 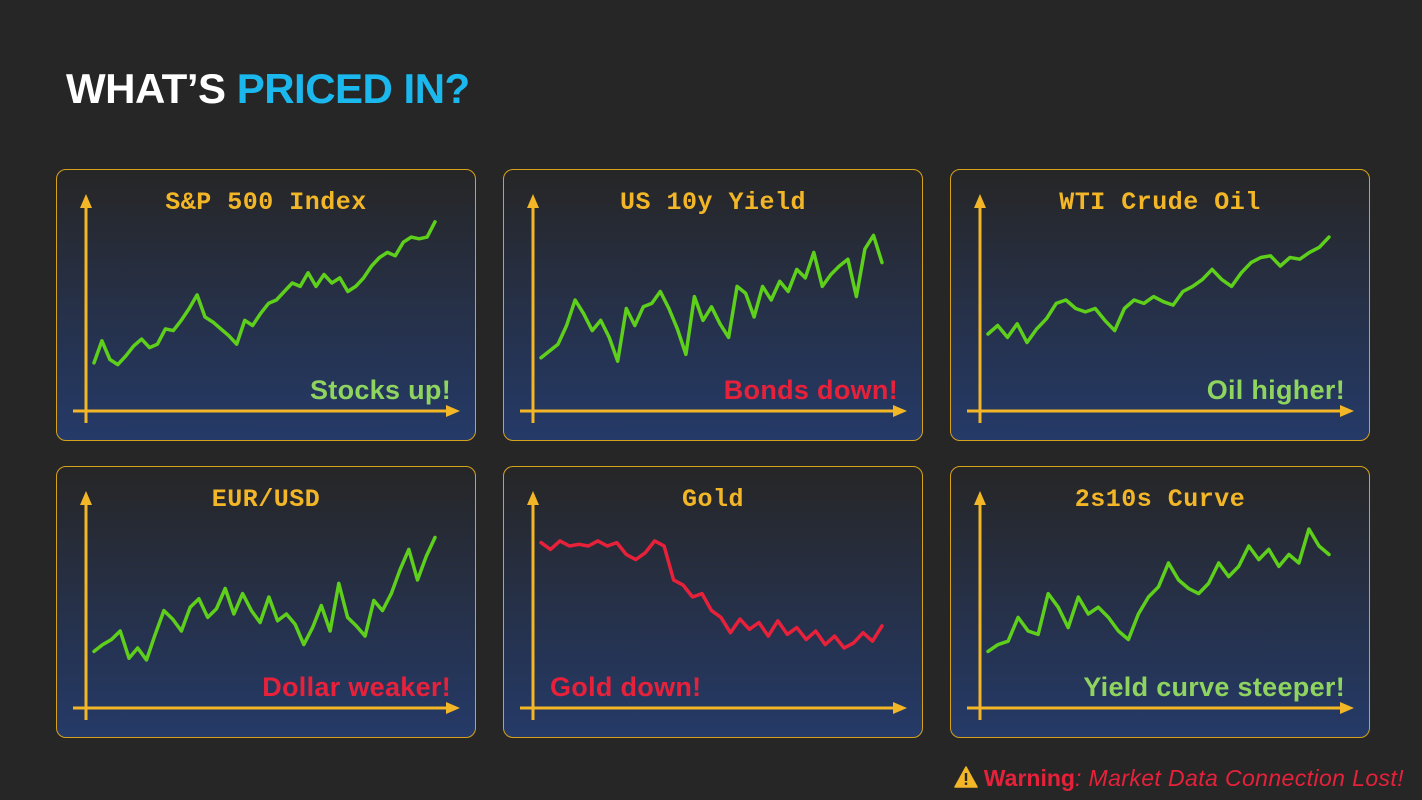 I want to click on chart-panel-eurusd: EUR/USD Dollar weaker!, so click(x=266, y=602).